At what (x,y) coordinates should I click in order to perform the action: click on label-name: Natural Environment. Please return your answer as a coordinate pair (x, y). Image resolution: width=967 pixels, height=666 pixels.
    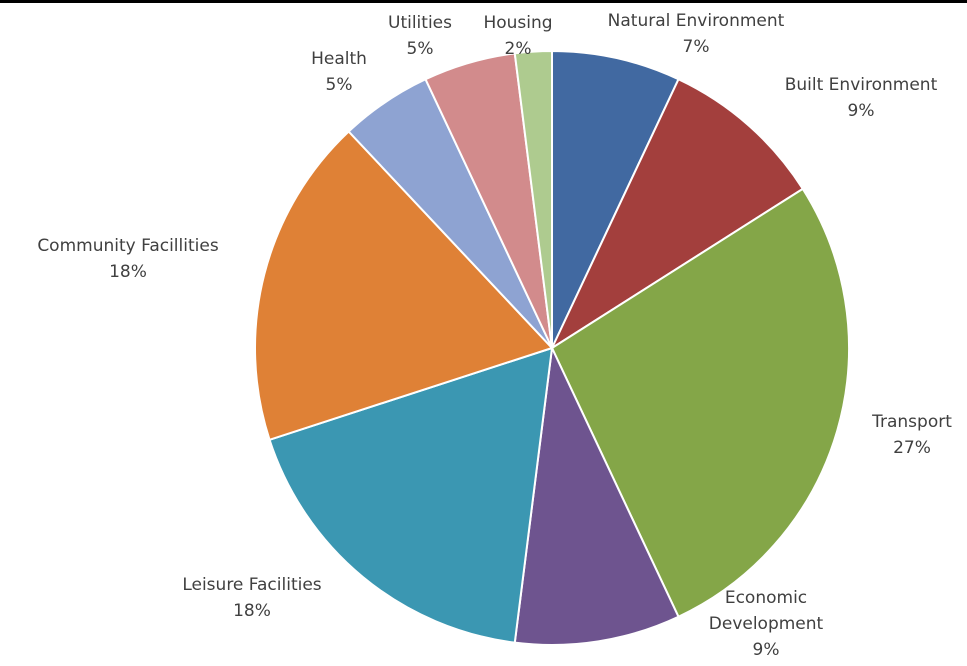
    Looking at the image, I should click on (696, 21).